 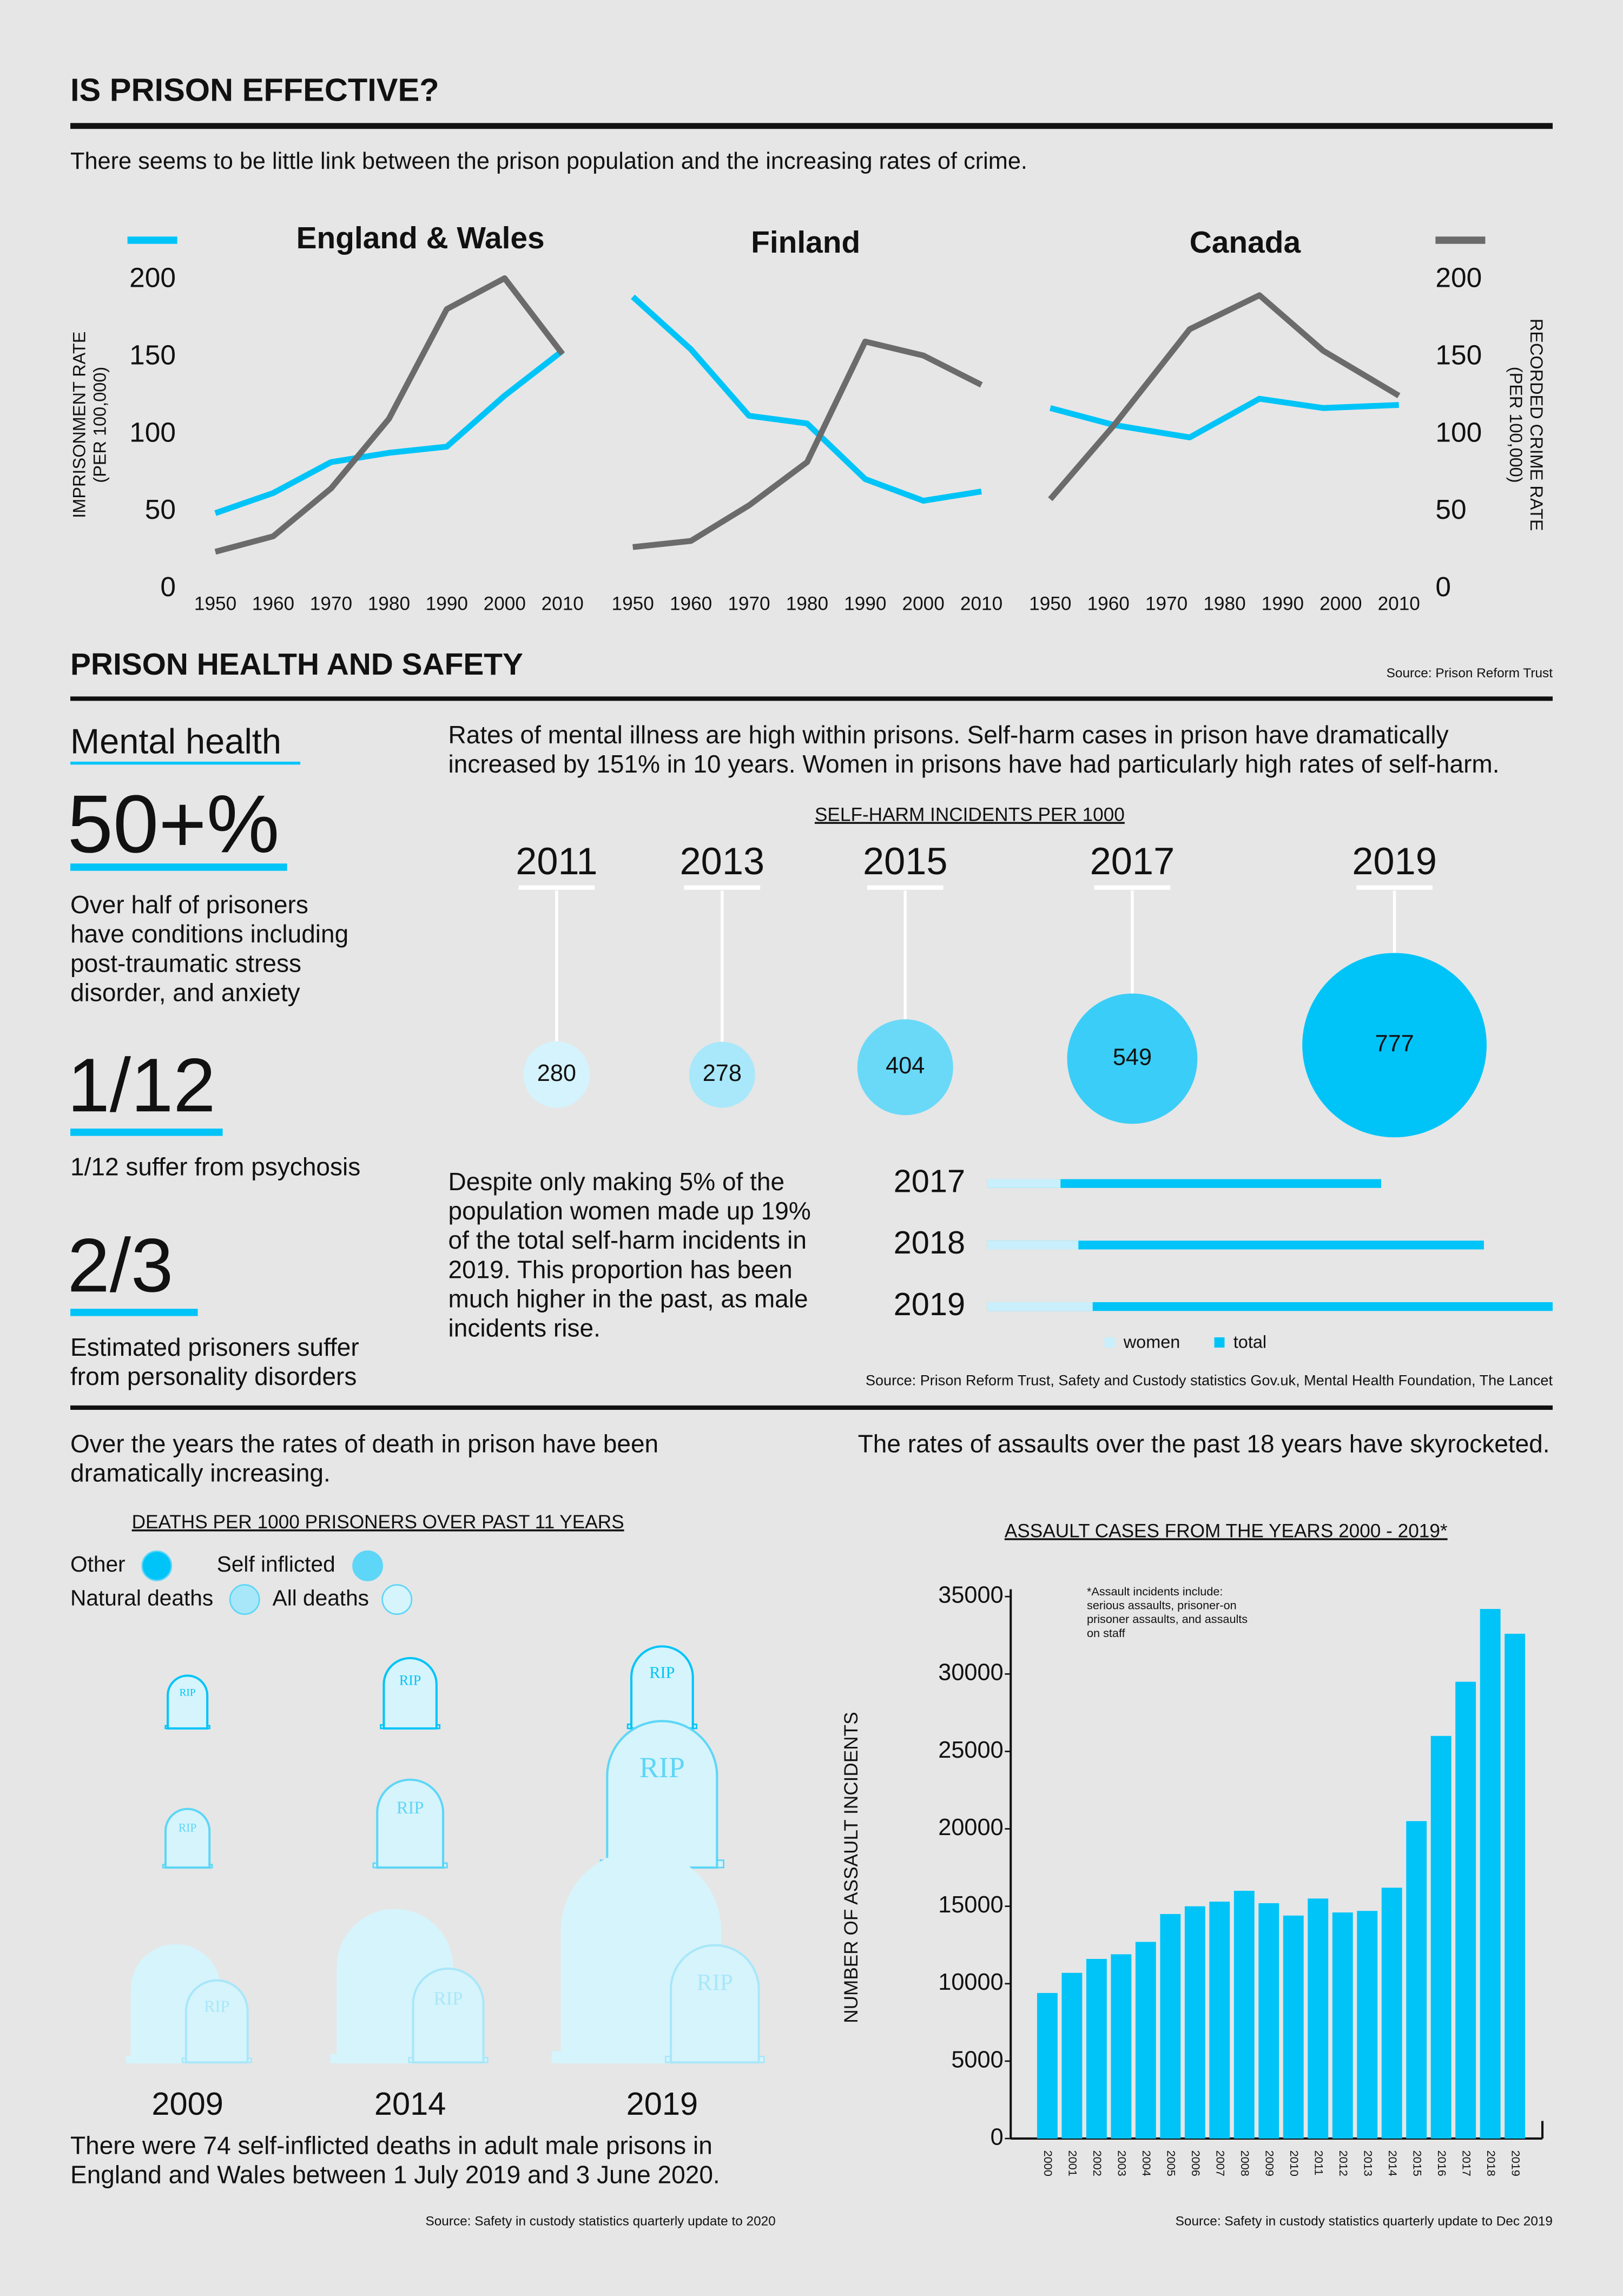 What do you see at coordinates (168, 586) in the screenshot?
I see `y-tick-label: 0` at bounding box center [168, 586].